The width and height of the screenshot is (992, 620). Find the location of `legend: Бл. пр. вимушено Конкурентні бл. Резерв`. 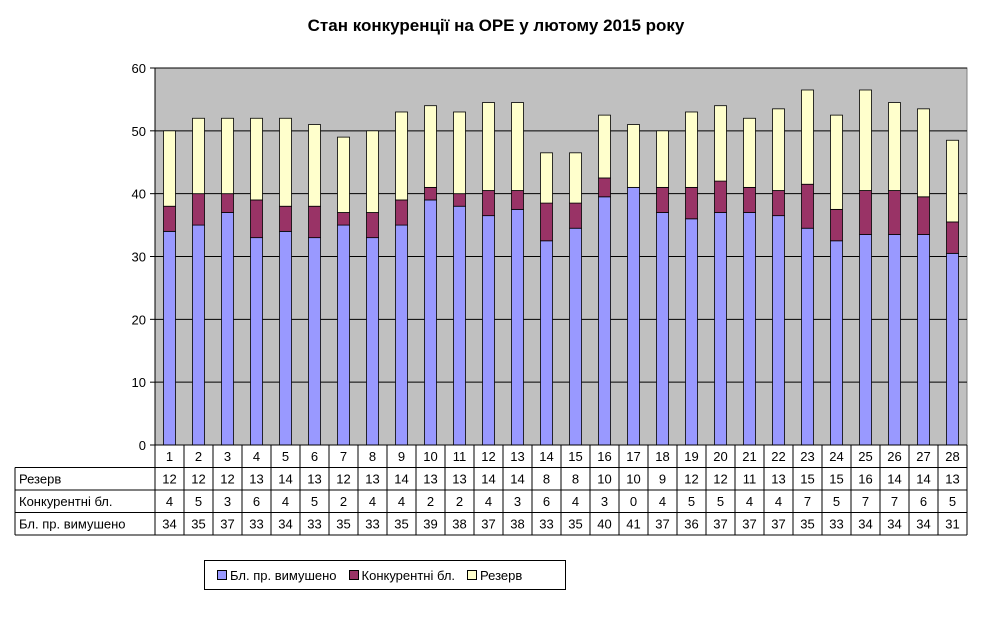

legend: Бл. пр. вимушено Конкурентні бл. Резерв is located at coordinates (385, 575).